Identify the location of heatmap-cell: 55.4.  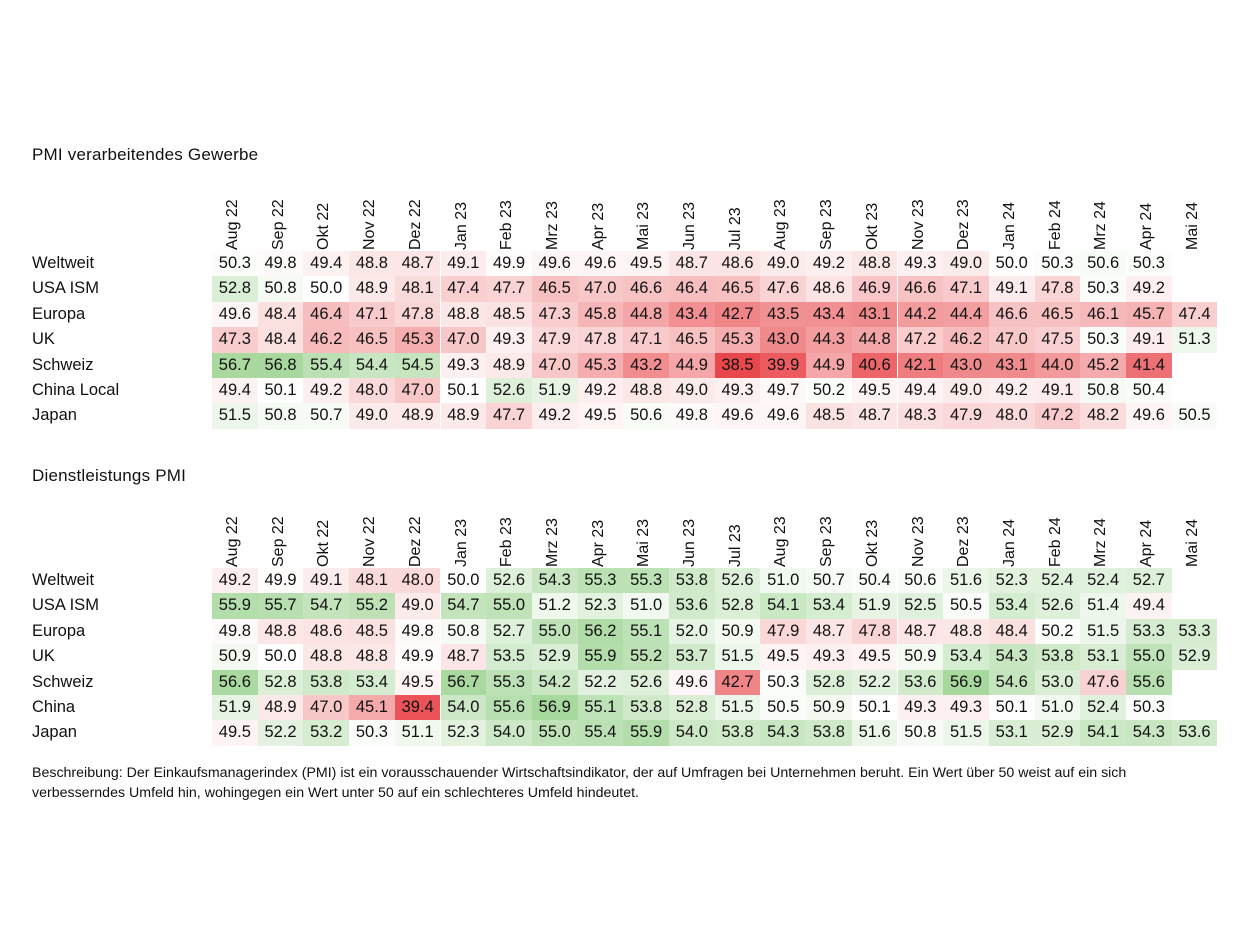
(600, 733).